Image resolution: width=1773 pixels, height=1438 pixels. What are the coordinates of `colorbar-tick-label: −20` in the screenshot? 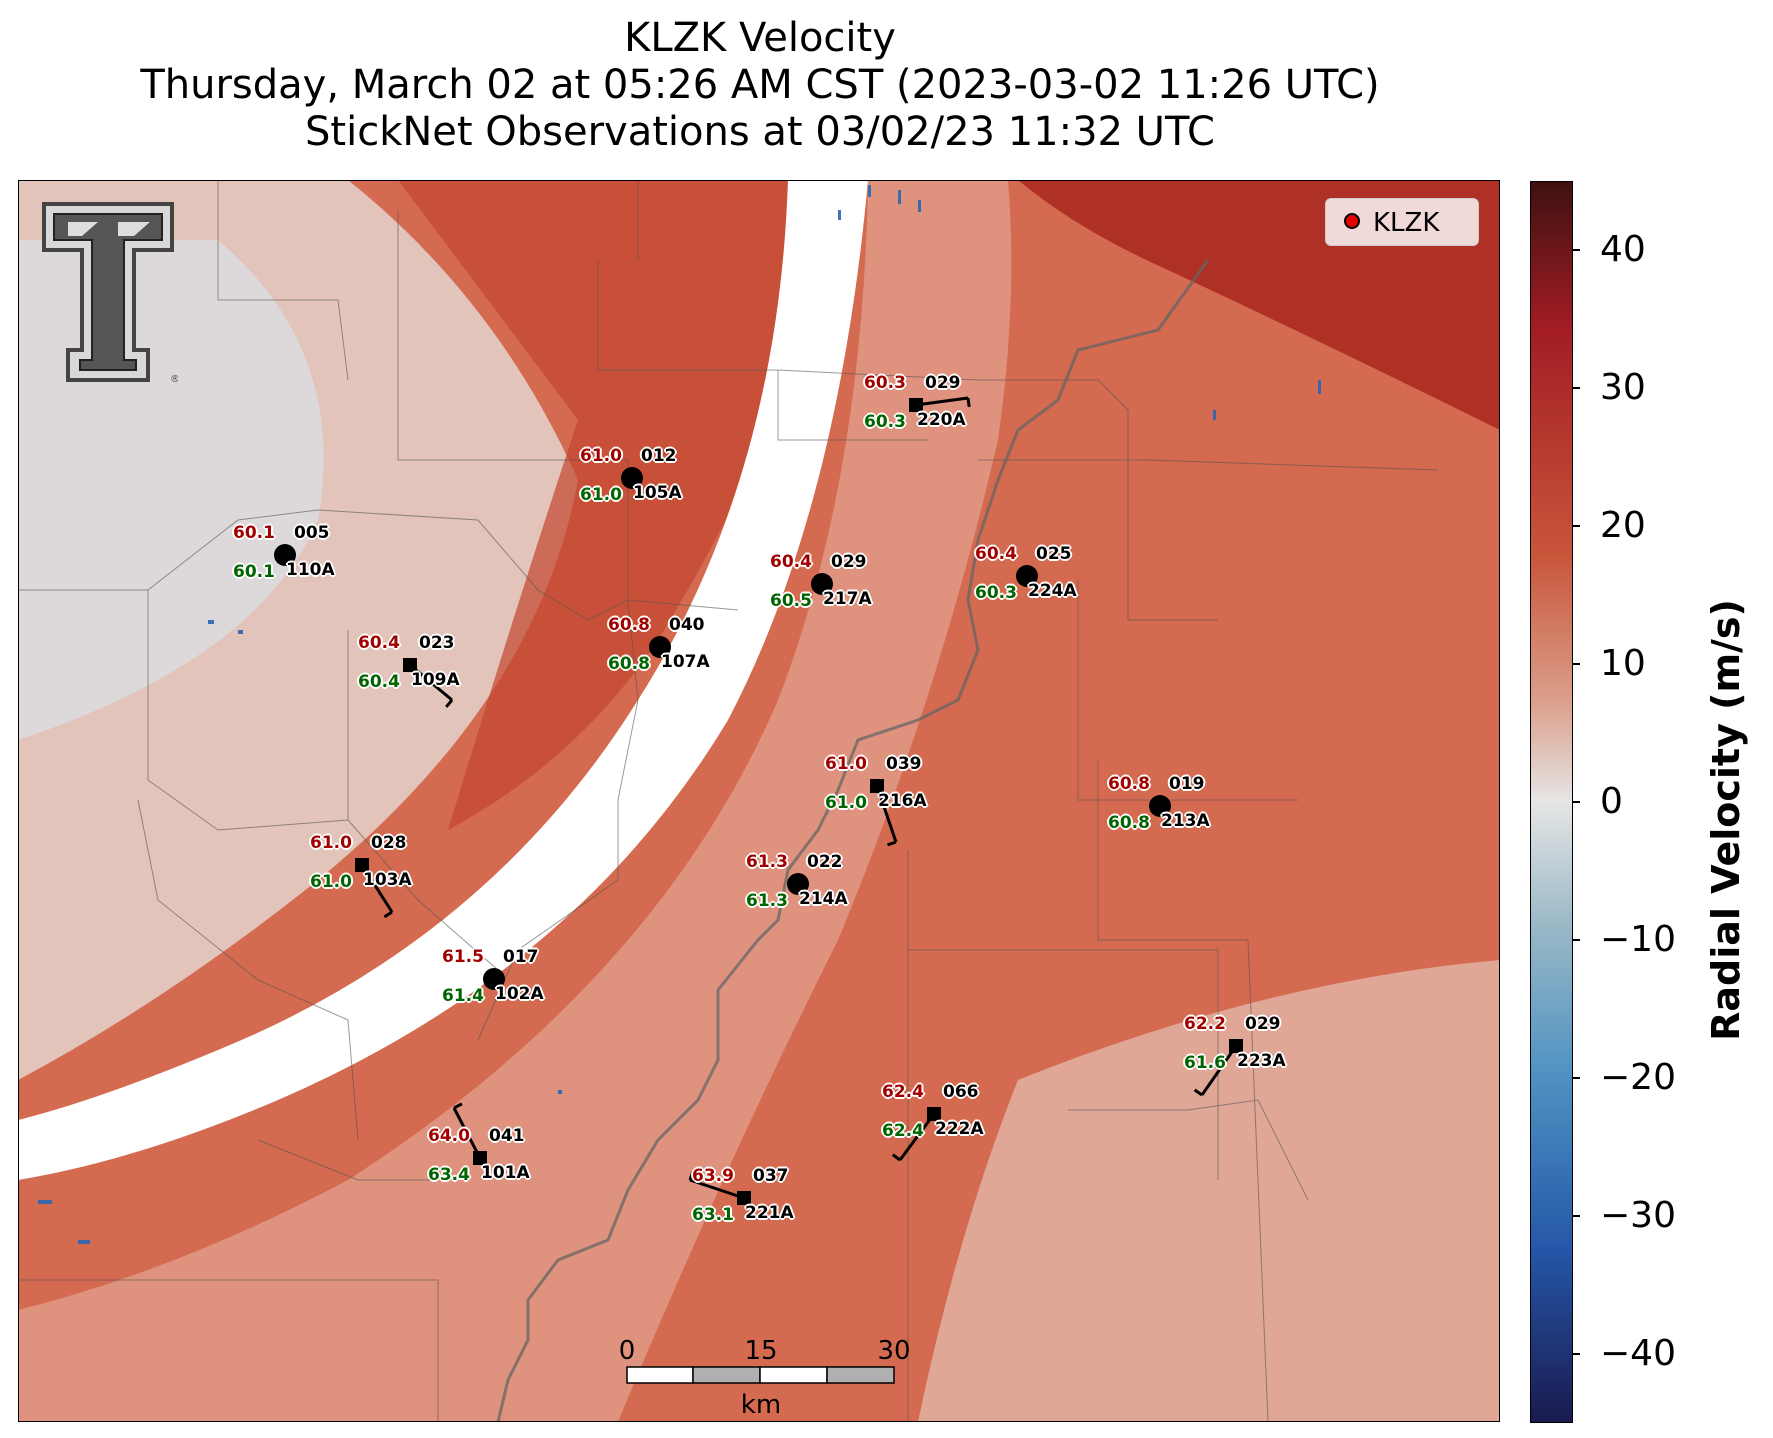 It's located at (1638, 1077).